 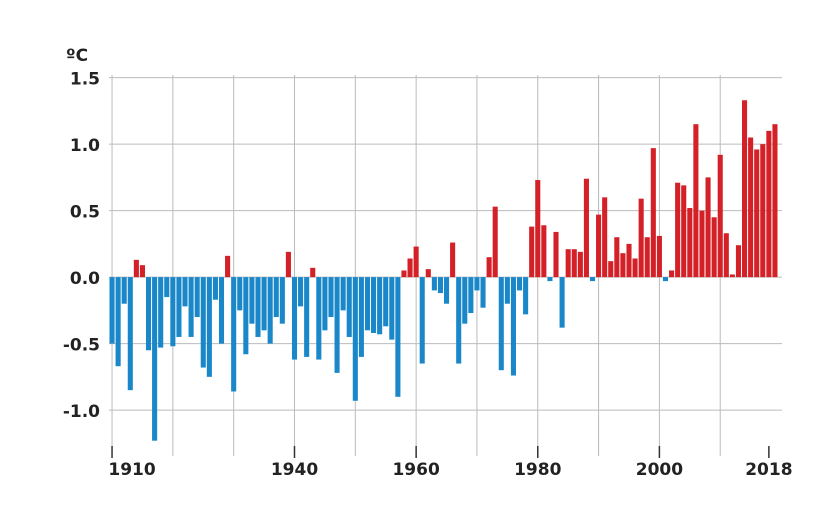 I want to click on y-tick-label: -1.0, so click(x=81, y=412).